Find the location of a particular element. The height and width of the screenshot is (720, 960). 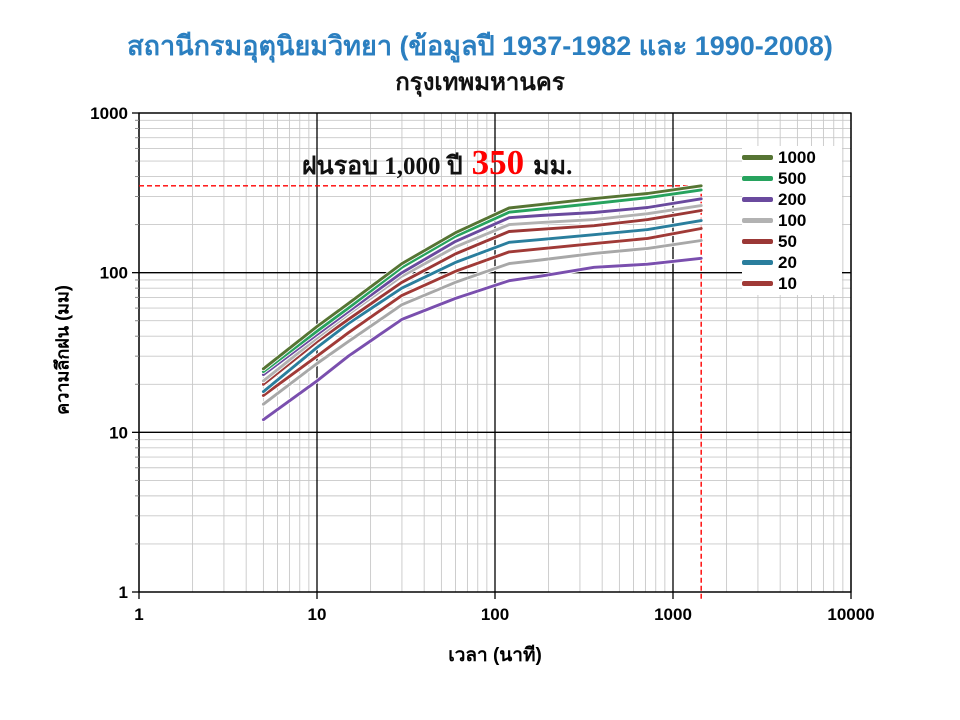

x-axis-title: เวลา (นาที) is located at coordinates (495, 655).